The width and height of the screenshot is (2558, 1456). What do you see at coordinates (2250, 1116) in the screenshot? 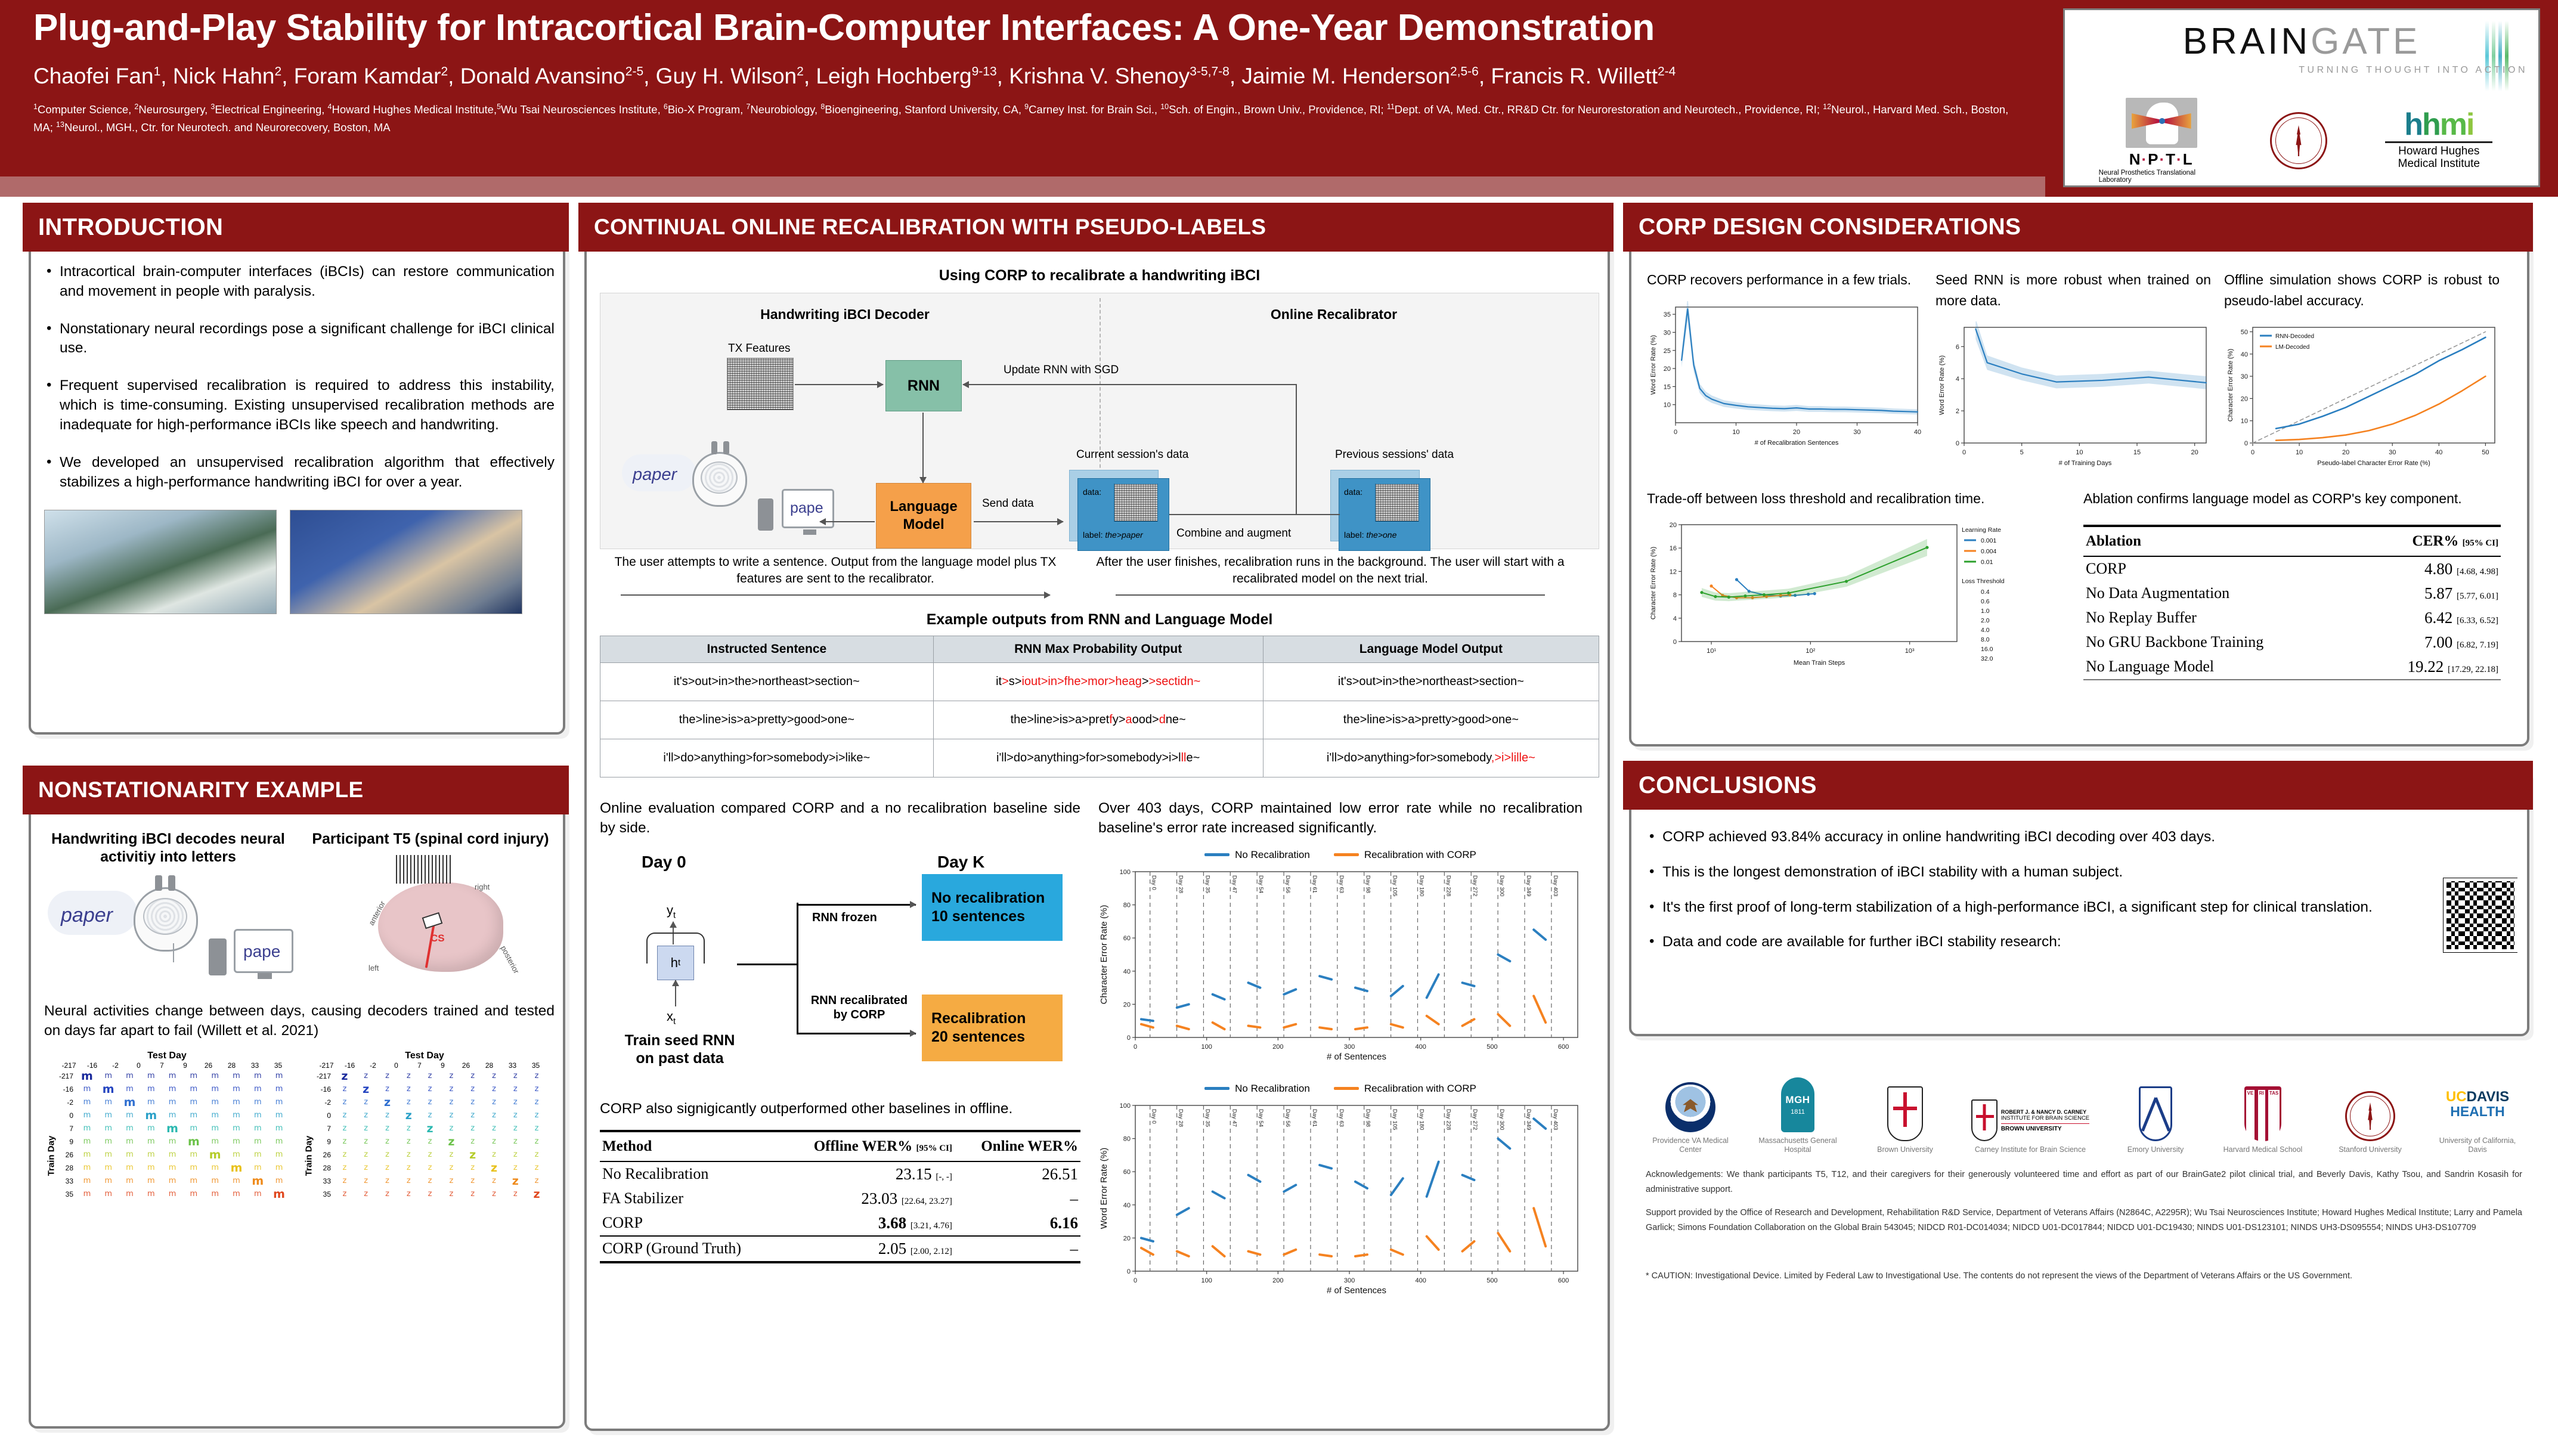
I see `harvard-motto-1: VE` at bounding box center [2250, 1116].